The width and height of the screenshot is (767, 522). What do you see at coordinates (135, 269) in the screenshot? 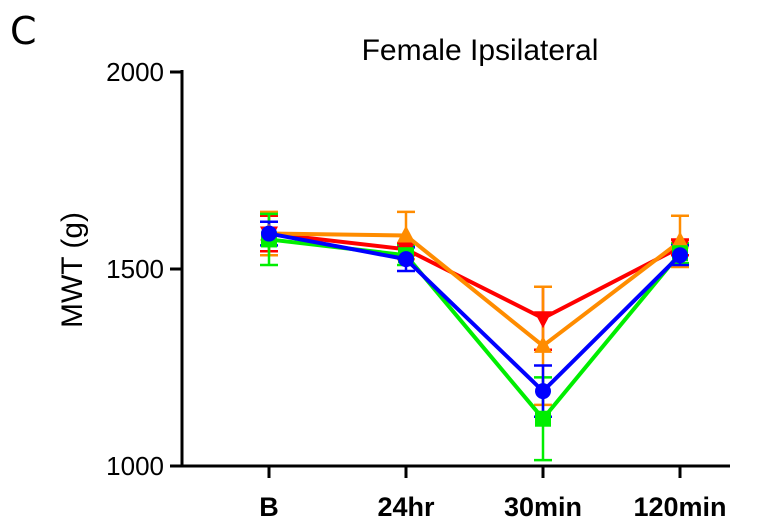
I see `y-tick-label: 1500` at bounding box center [135, 269].